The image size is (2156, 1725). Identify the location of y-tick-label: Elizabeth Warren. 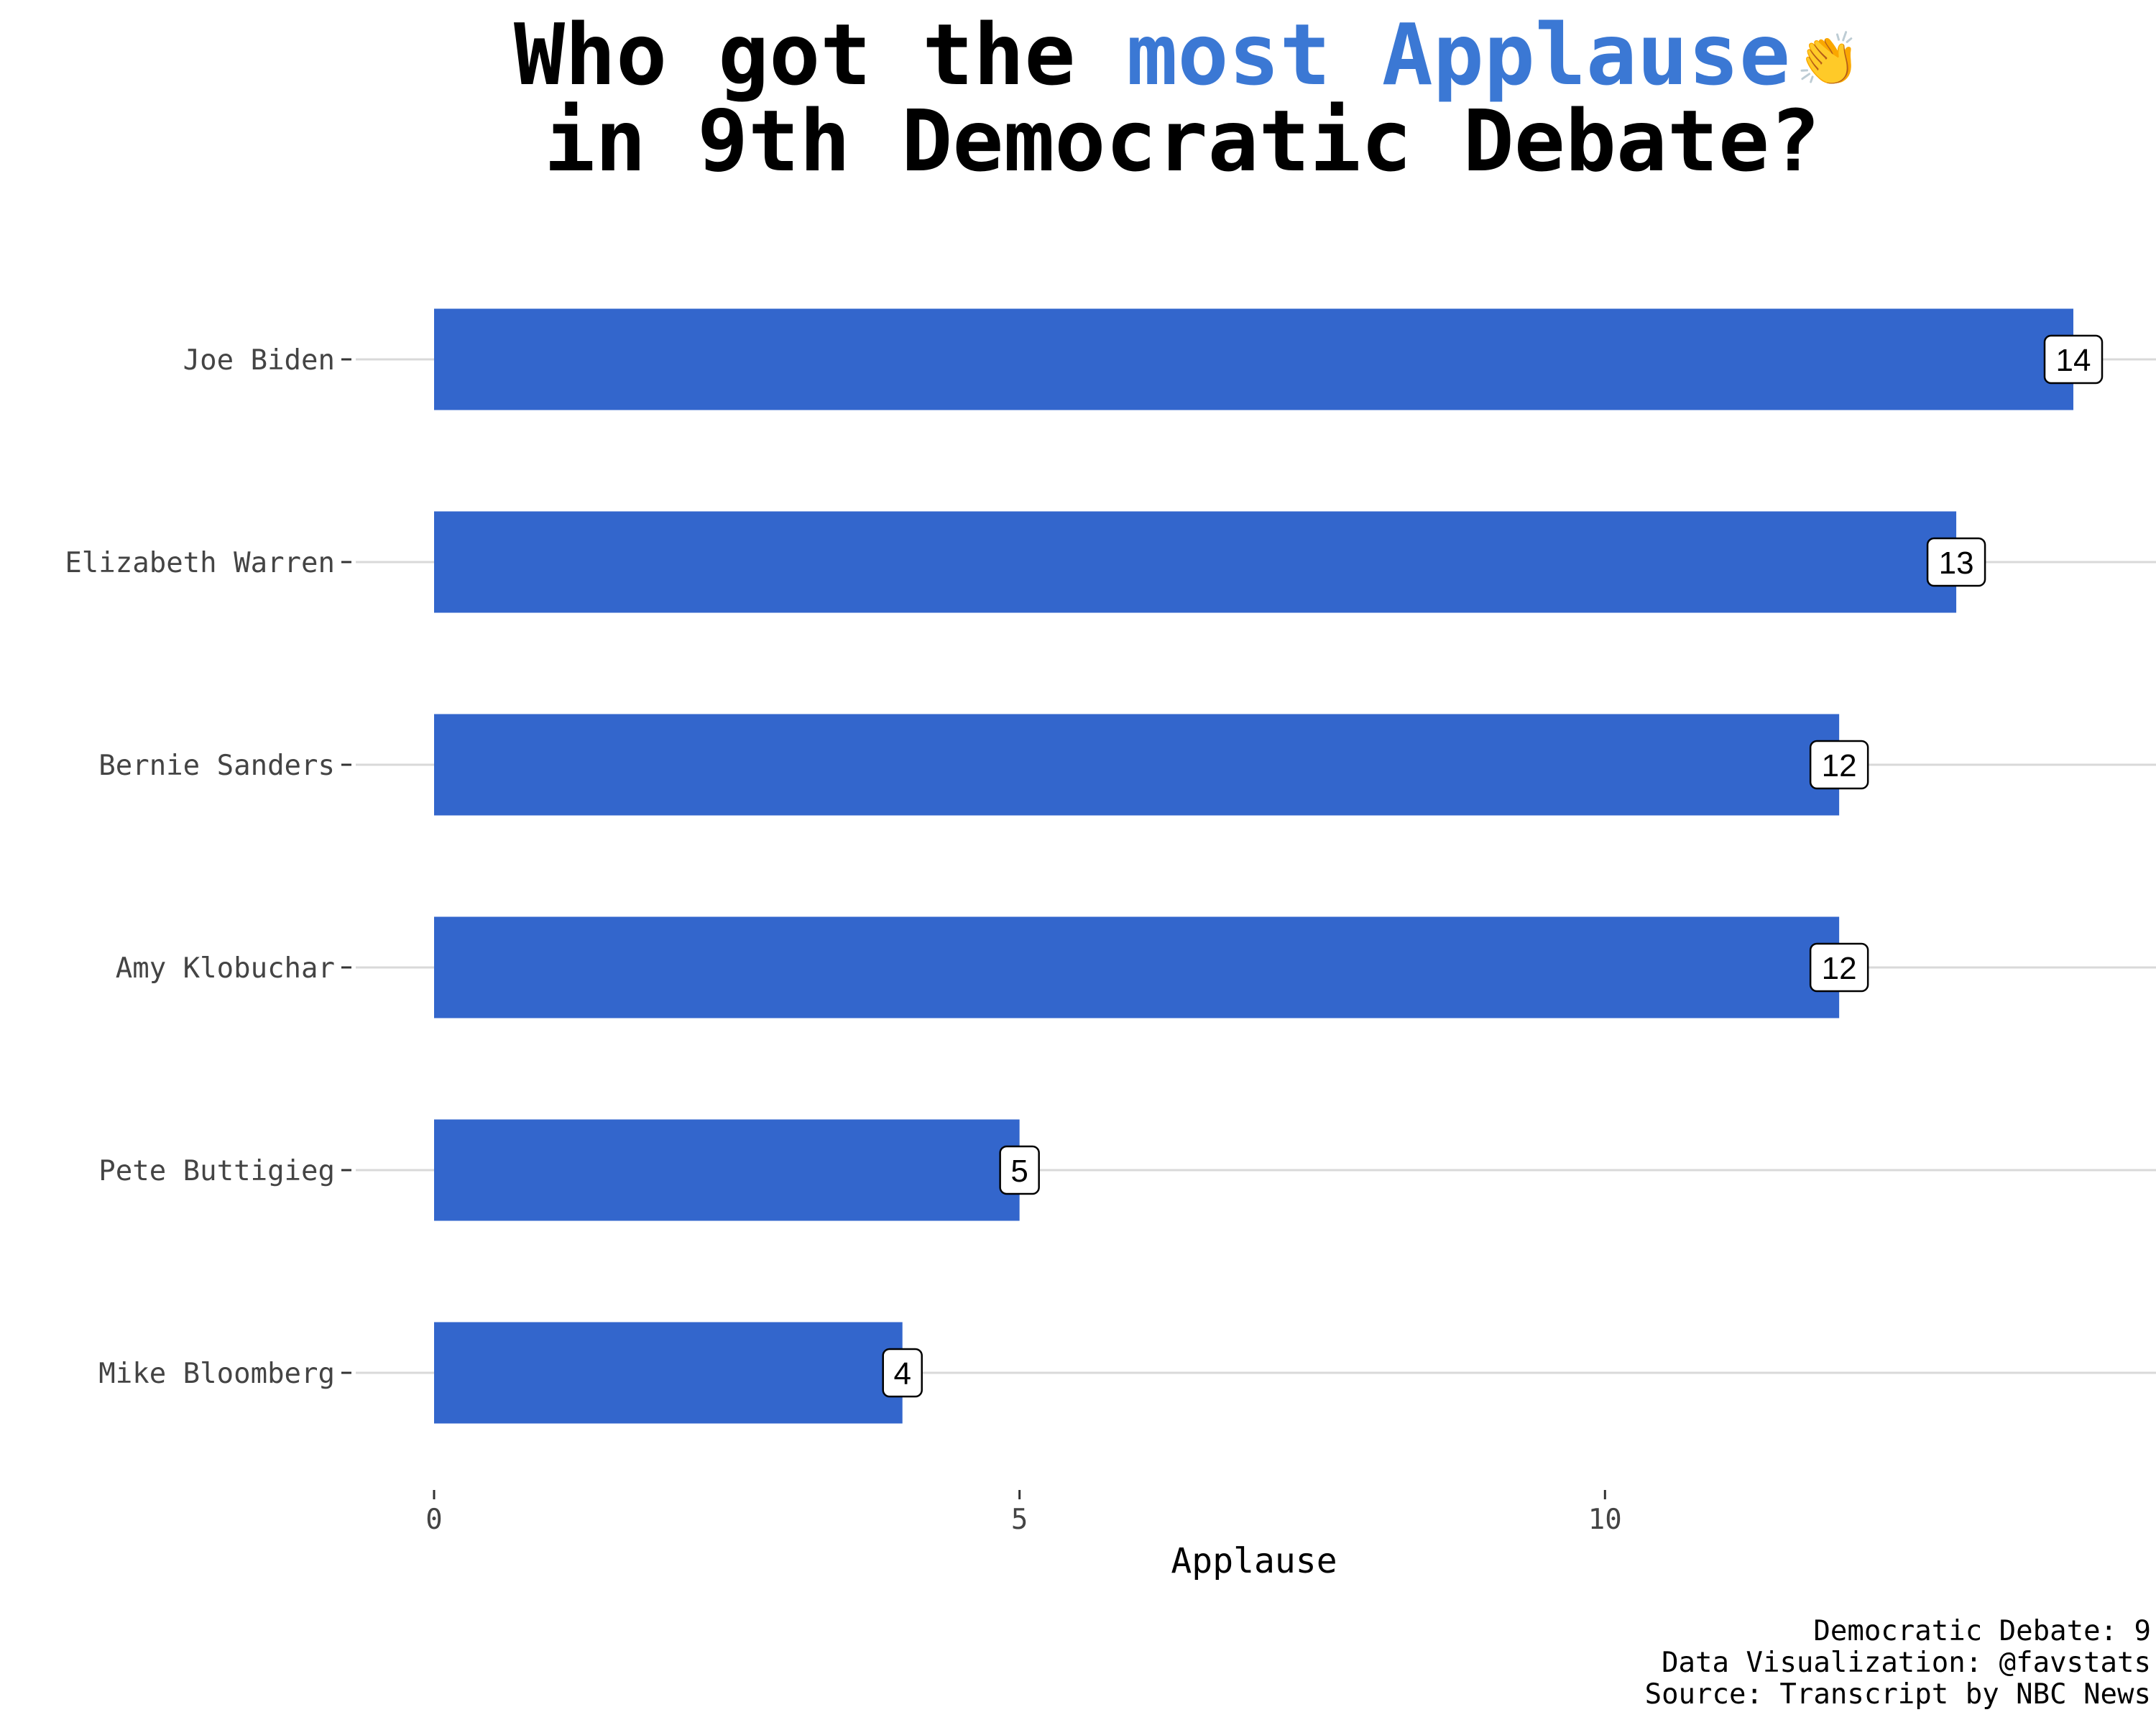
(200, 563).